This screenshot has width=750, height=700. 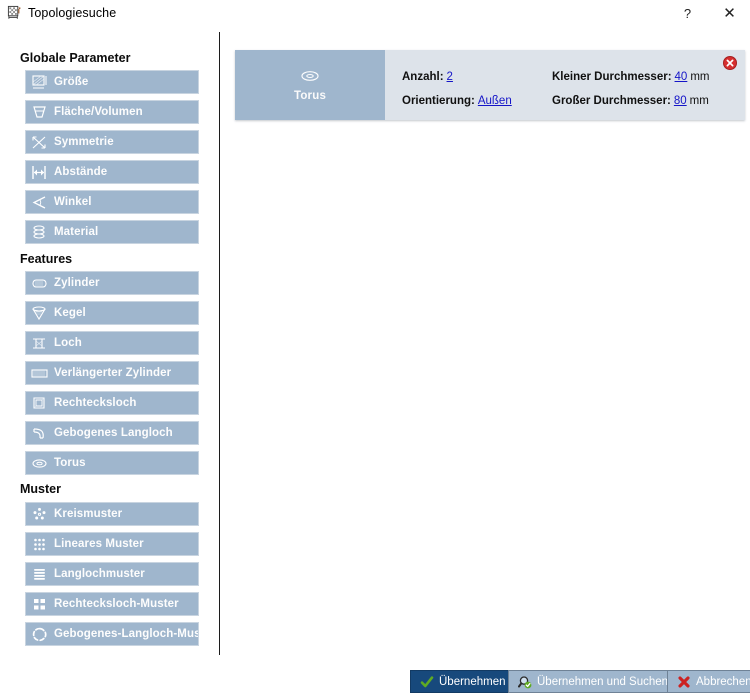 I want to click on field-value: 80, so click(x=680, y=101).